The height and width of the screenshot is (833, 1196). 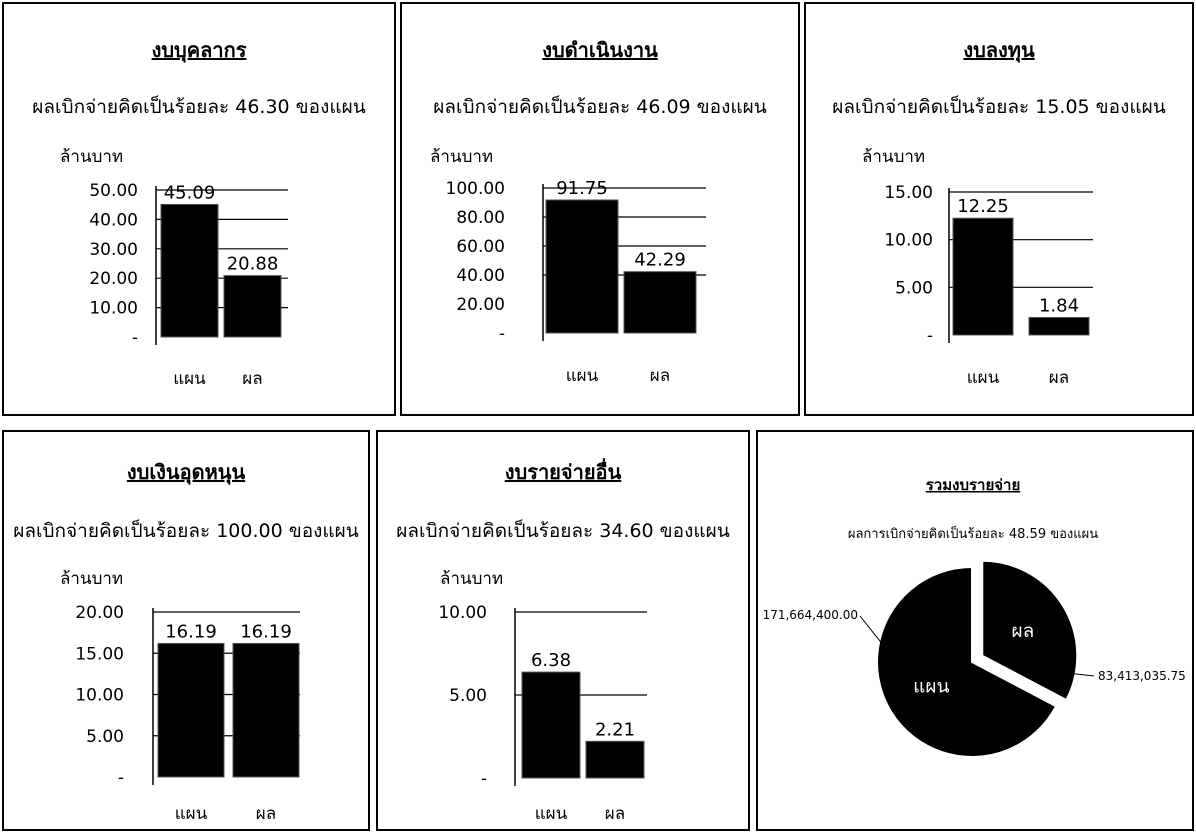 I want to click on pie-slice-category: แผน, so click(x=931, y=687).